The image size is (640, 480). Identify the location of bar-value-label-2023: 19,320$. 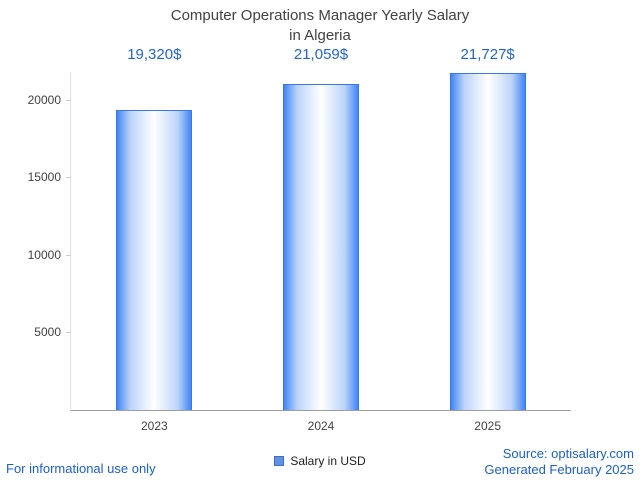
(154, 54).